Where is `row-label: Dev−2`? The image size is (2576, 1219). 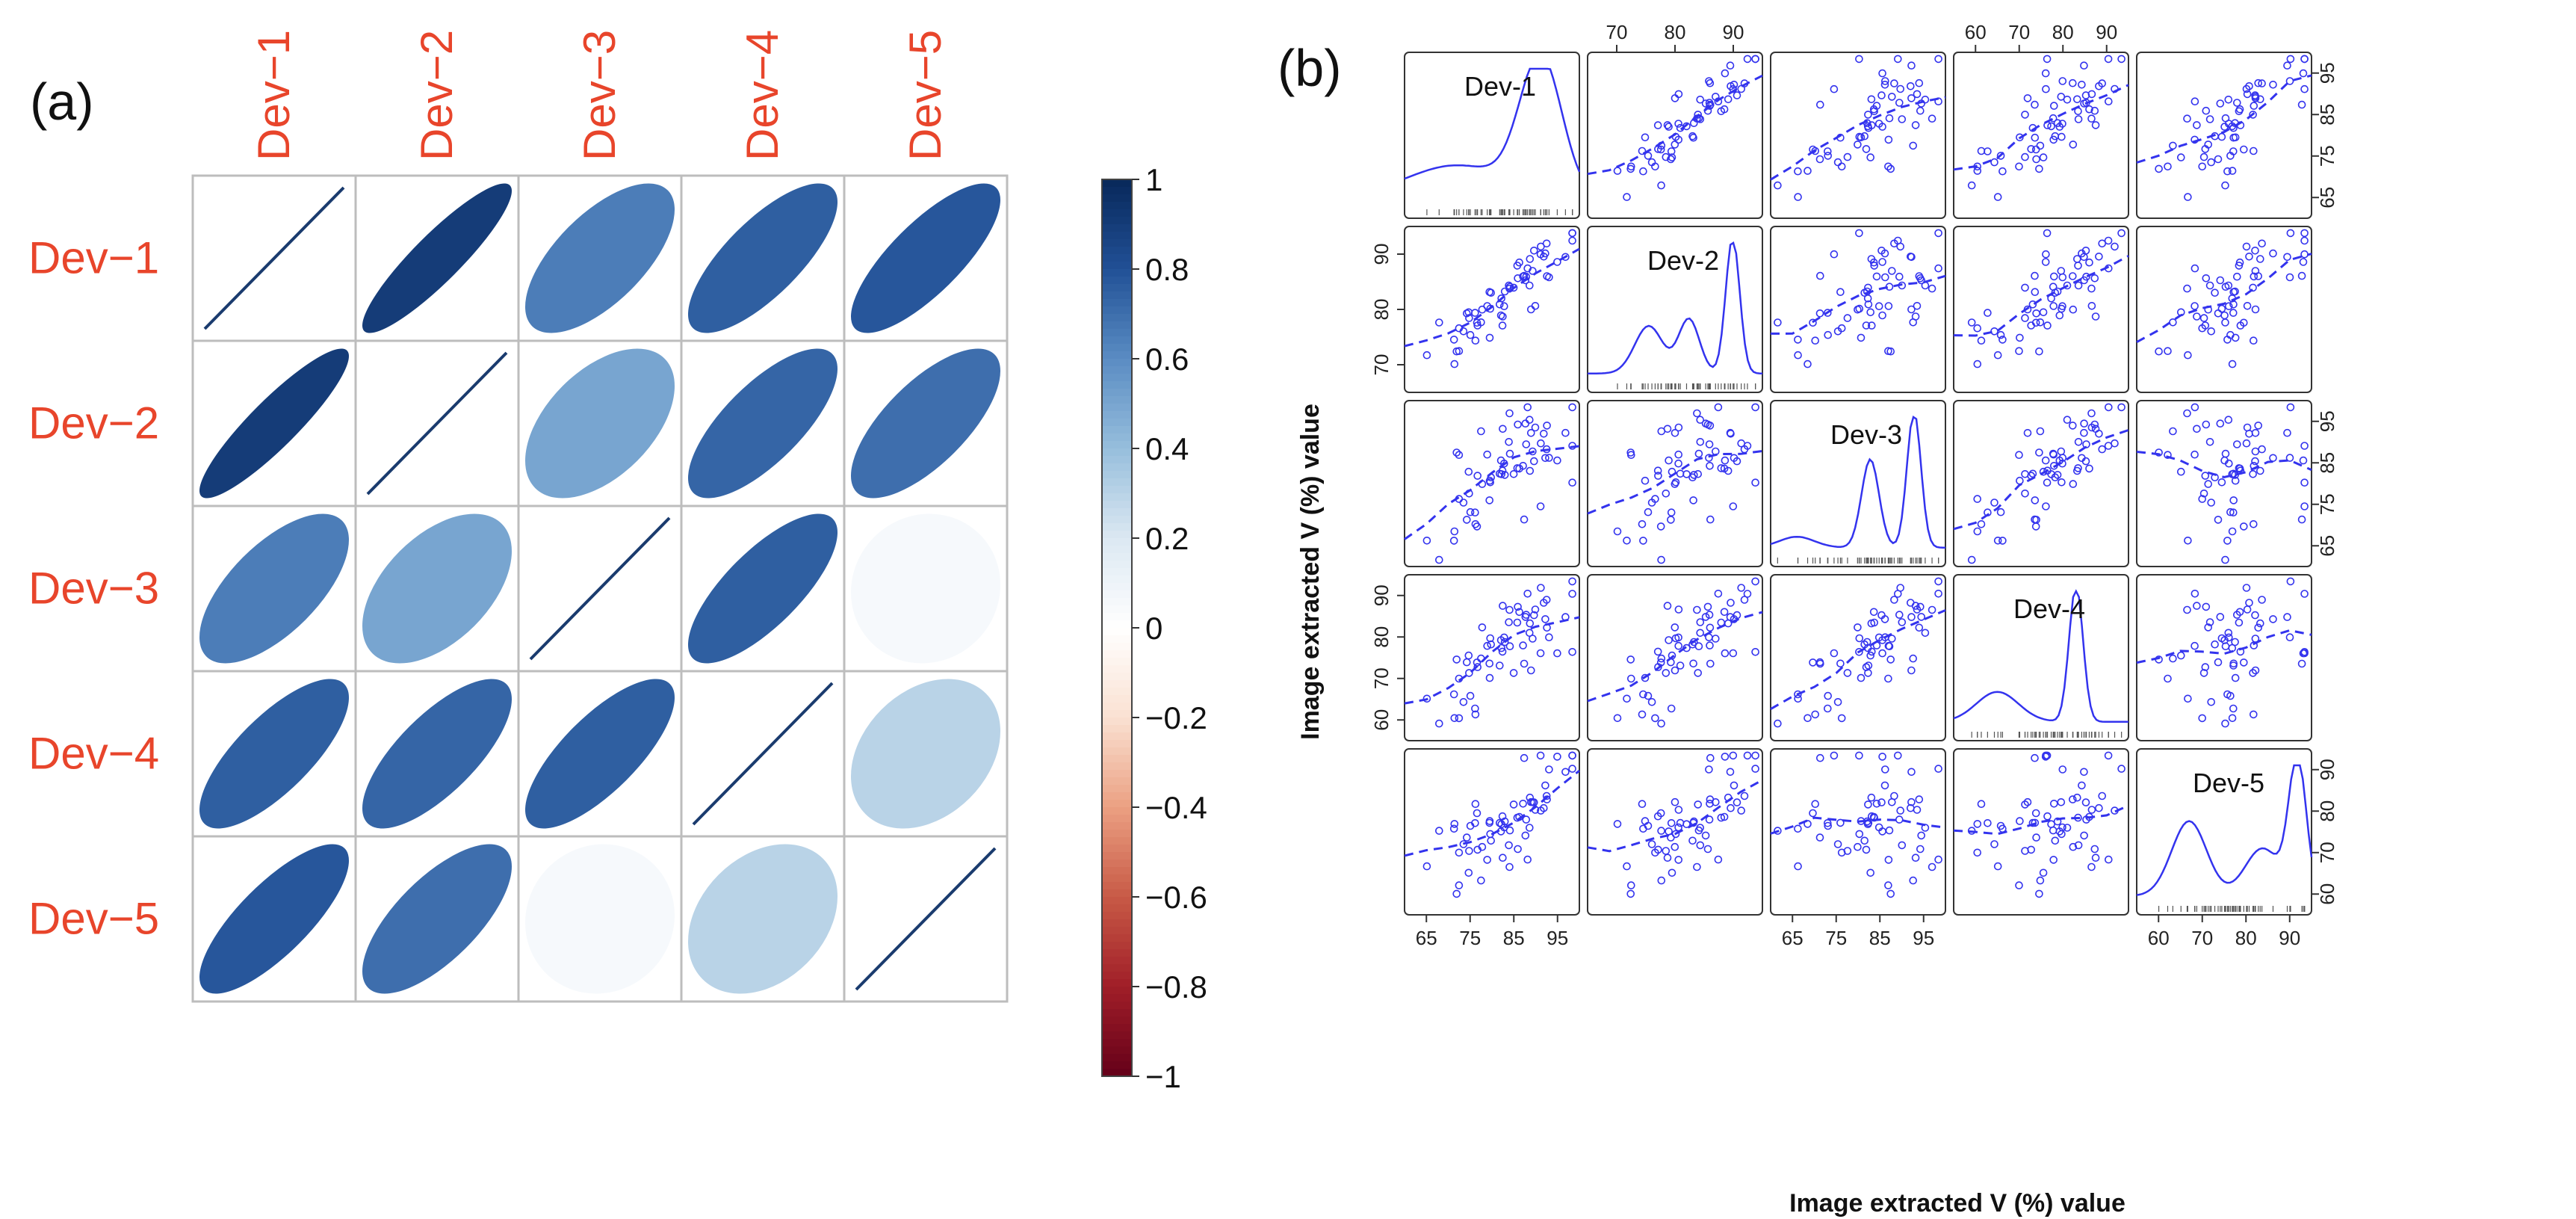
row-label: Dev−2 is located at coordinates (93, 423).